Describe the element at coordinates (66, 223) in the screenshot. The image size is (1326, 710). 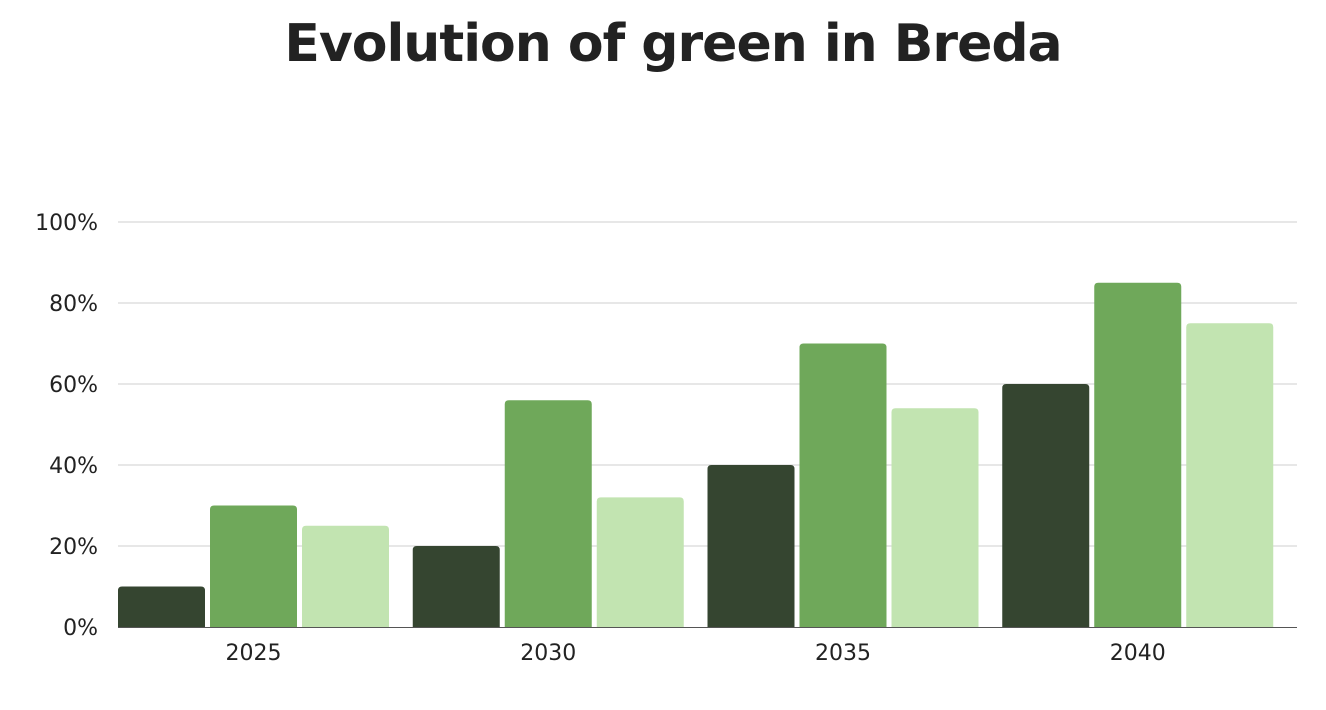
I see `y-tick-label: 100%` at that location.